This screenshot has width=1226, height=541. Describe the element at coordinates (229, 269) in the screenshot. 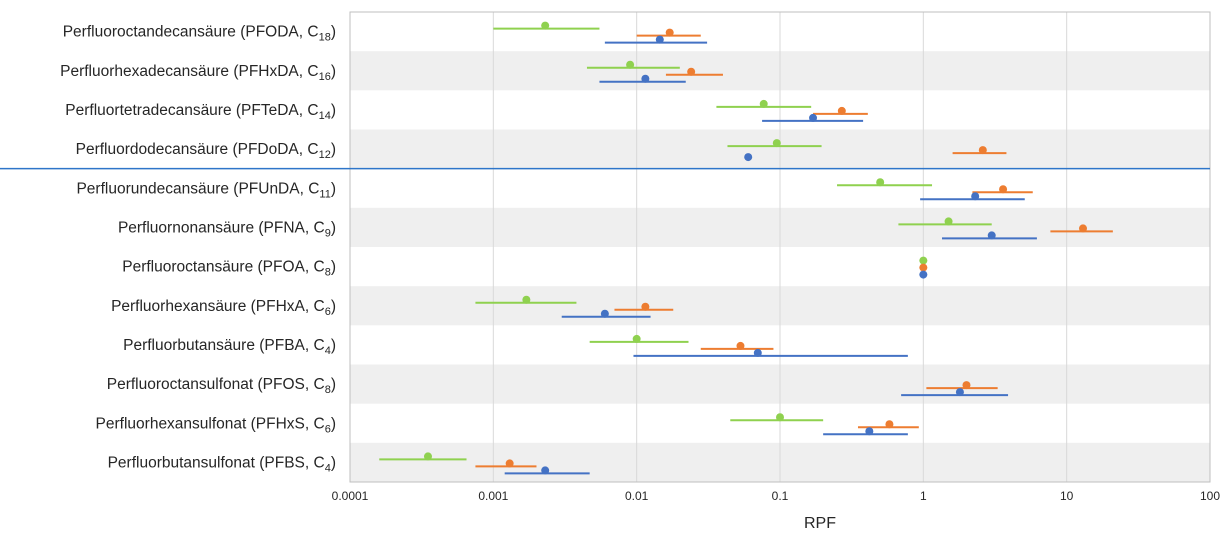

I see `category-label: Perfluoroctansäure (PFOA, C8)` at that location.